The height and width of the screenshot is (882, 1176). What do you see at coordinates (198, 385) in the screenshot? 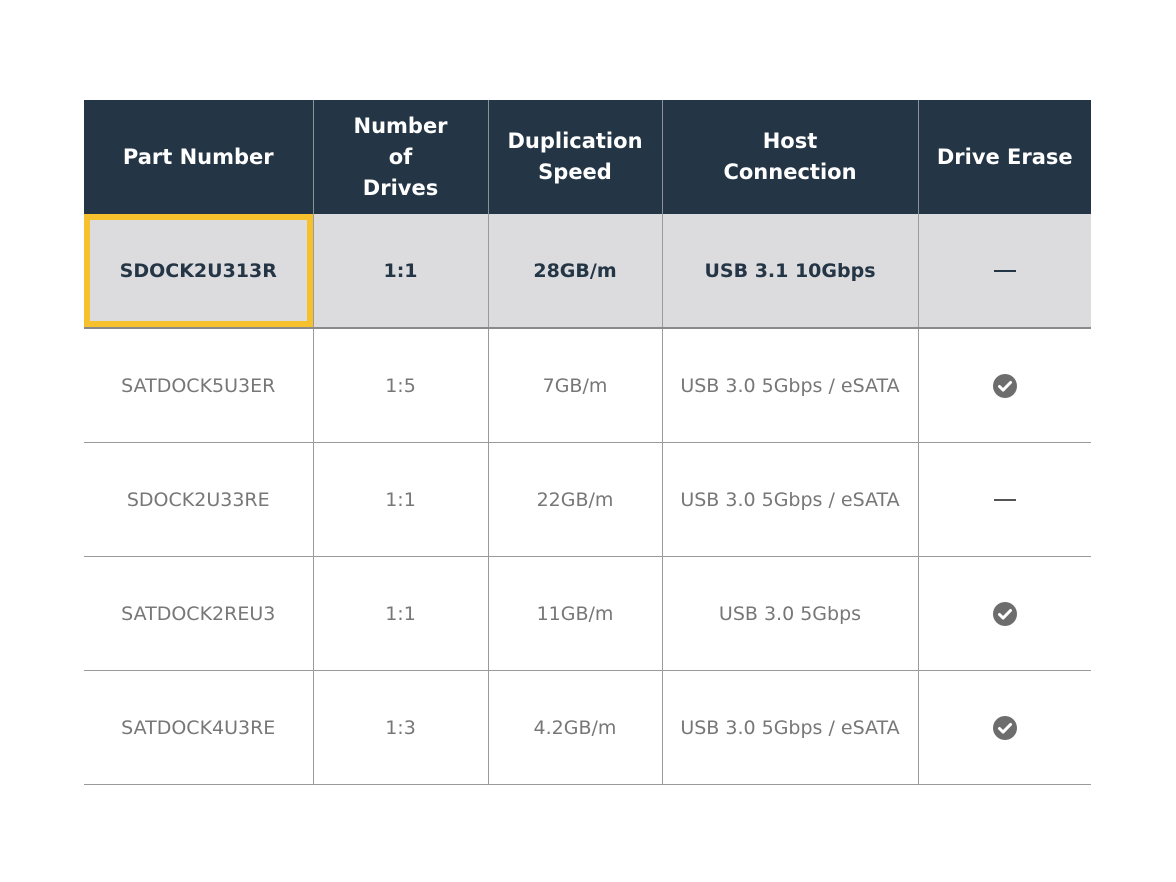
I see `part-number-cell: SATDOCK5U3ER` at bounding box center [198, 385].